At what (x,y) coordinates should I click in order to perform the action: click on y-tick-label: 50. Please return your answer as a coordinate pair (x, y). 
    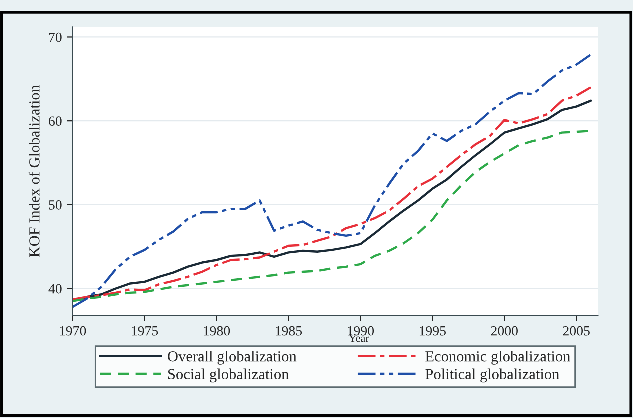
    Looking at the image, I should click on (55, 205).